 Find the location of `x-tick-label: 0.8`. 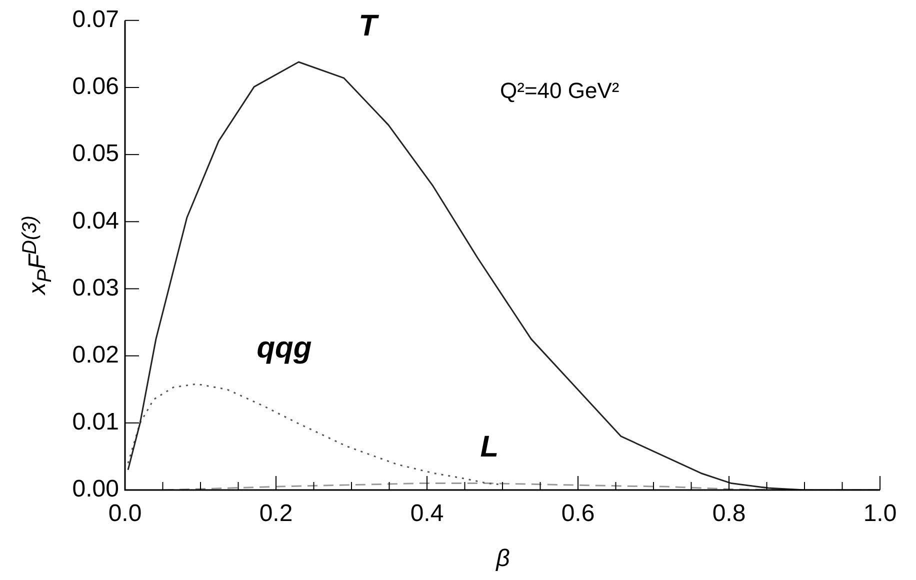

x-tick-label: 0.8 is located at coordinates (729, 514).